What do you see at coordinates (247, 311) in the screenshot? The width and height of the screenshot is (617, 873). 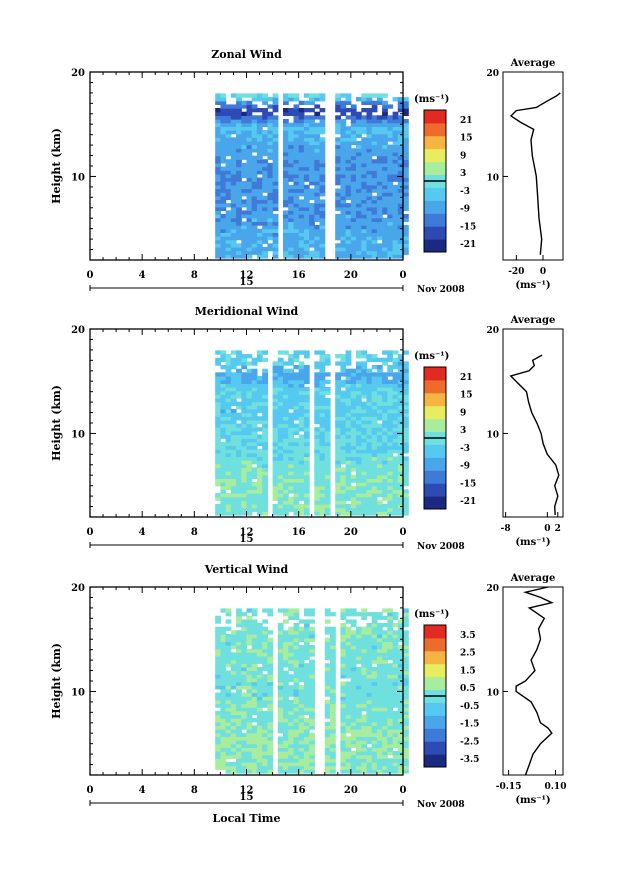 I see `panel-title: Meridional Wind` at bounding box center [247, 311].